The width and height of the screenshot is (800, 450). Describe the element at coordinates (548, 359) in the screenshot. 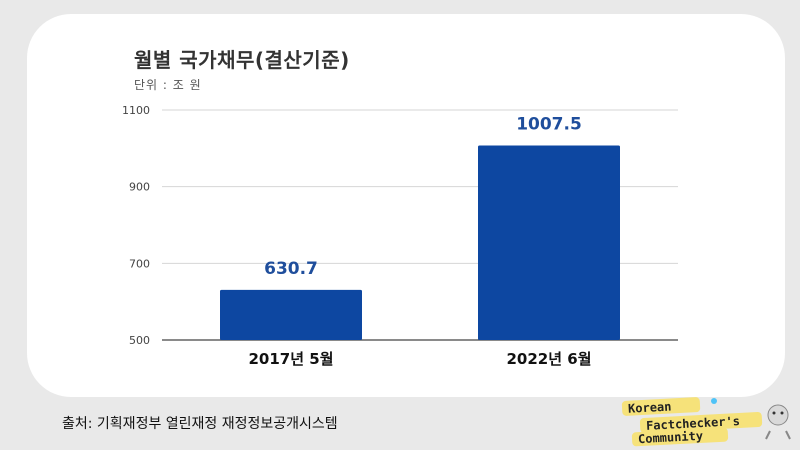

I see `x-tick-label: 2022년 6월` at that location.